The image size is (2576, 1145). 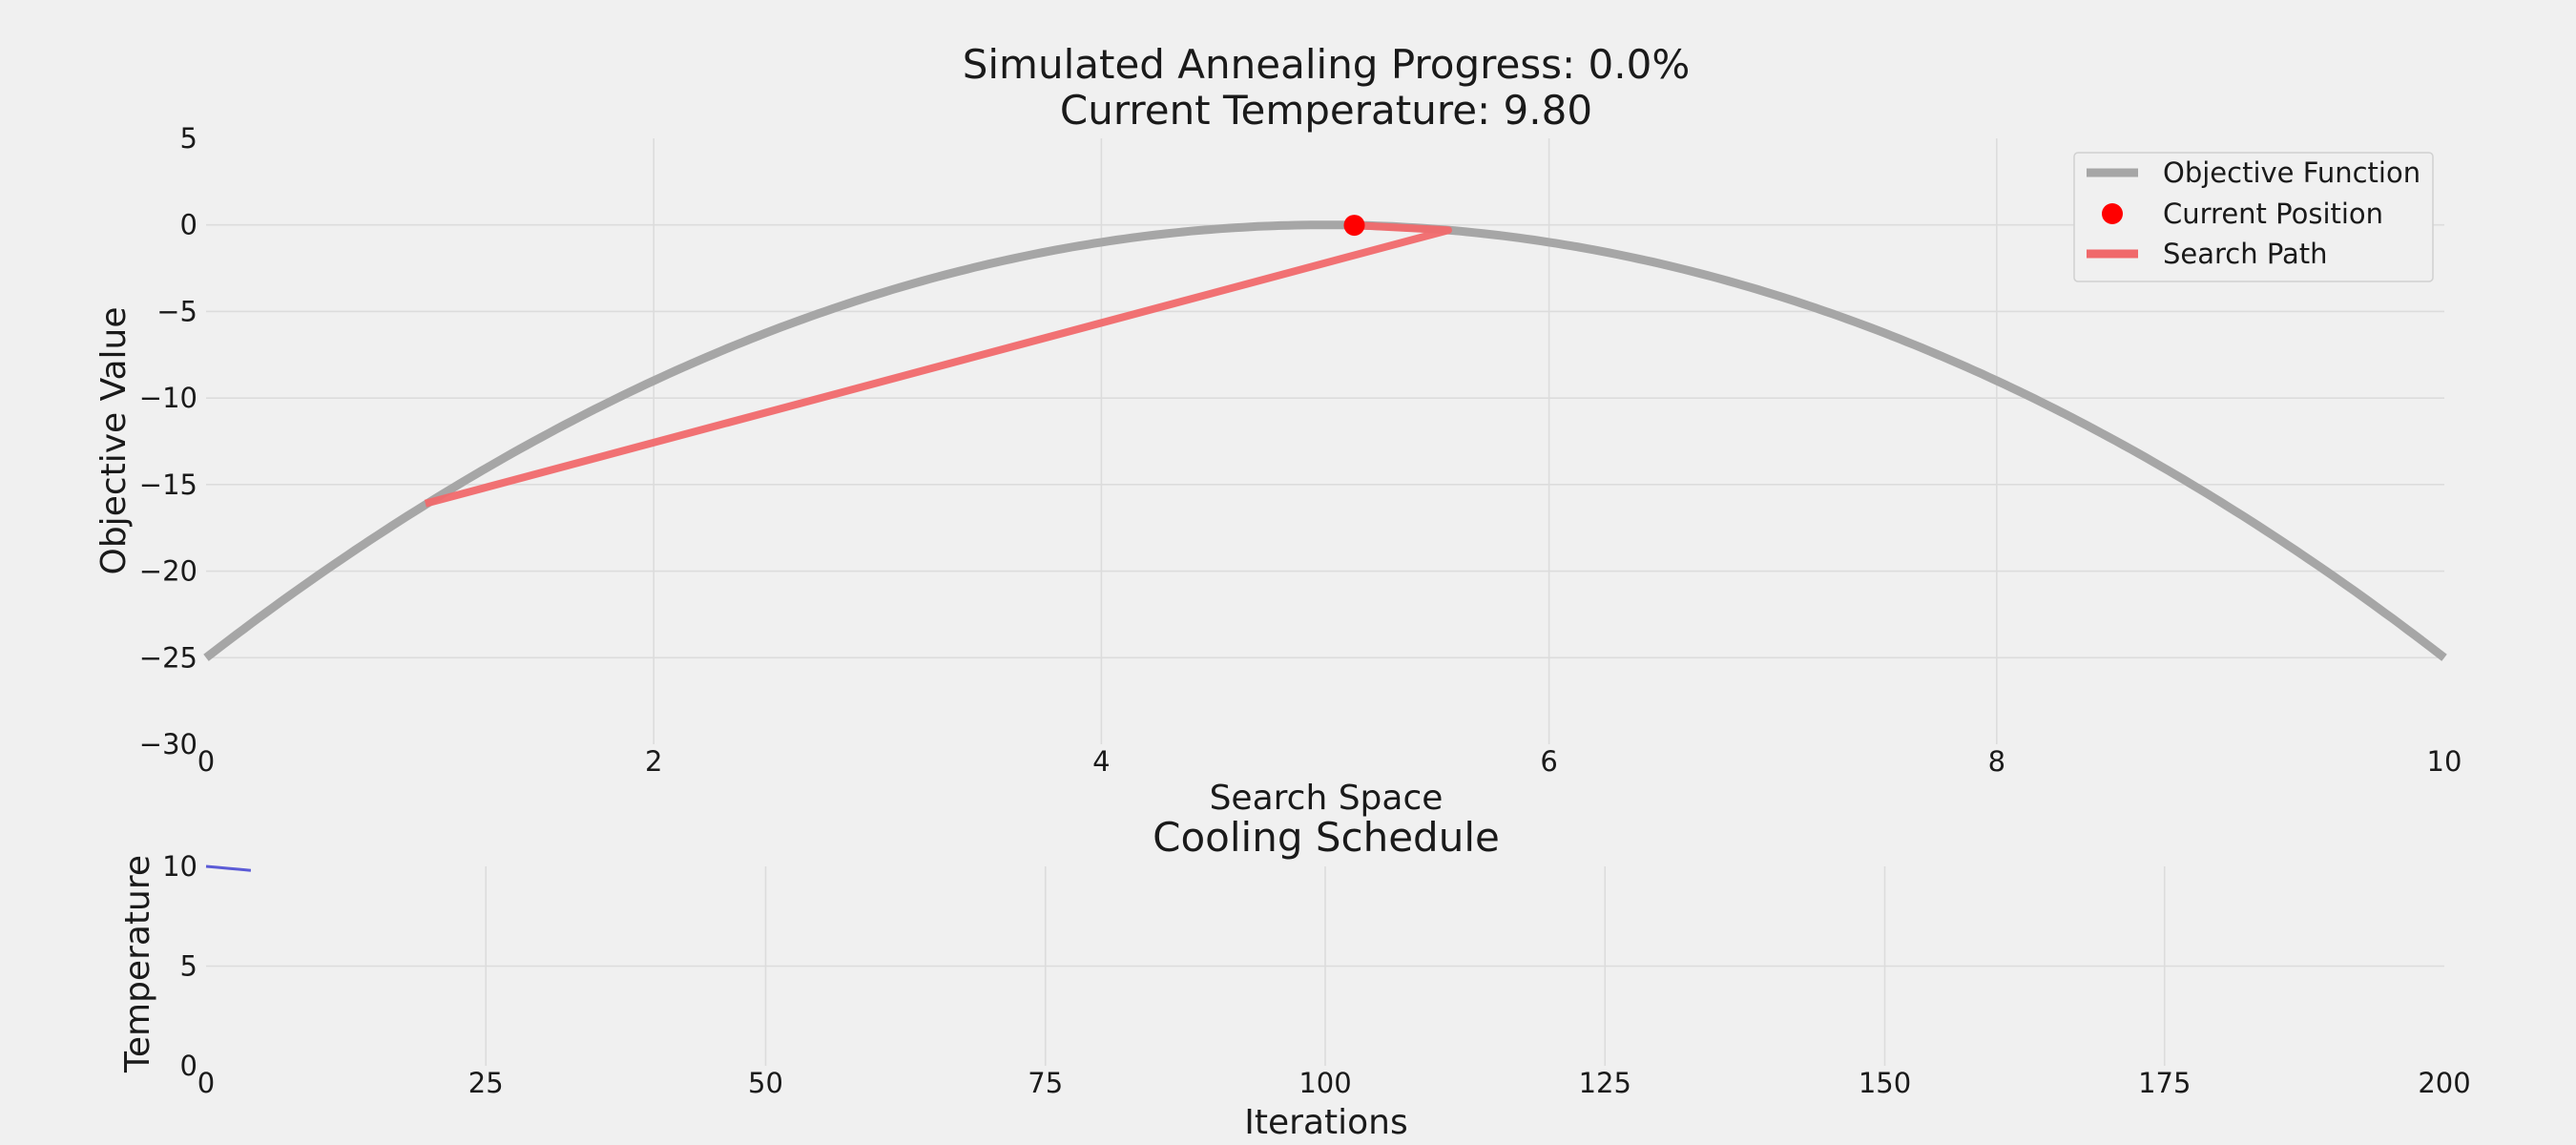 What do you see at coordinates (1996, 761) in the screenshot?
I see `main-x-tick-label: 8` at bounding box center [1996, 761].